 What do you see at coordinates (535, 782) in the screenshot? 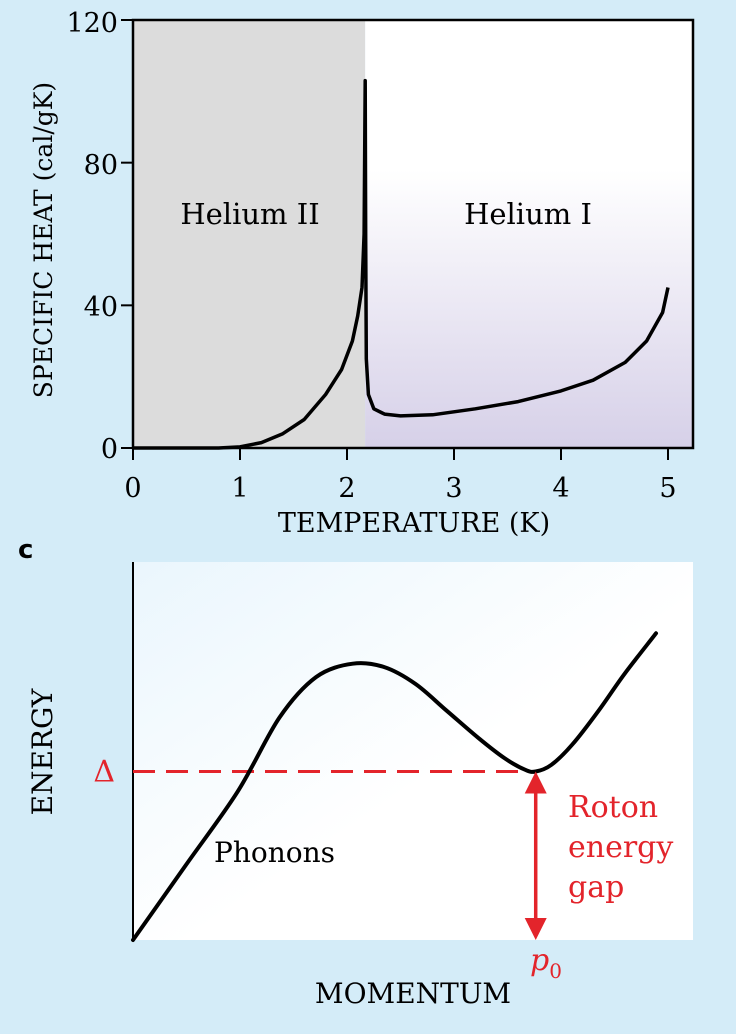
I see `arrow-head-up-icon` at bounding box center [535, 782].